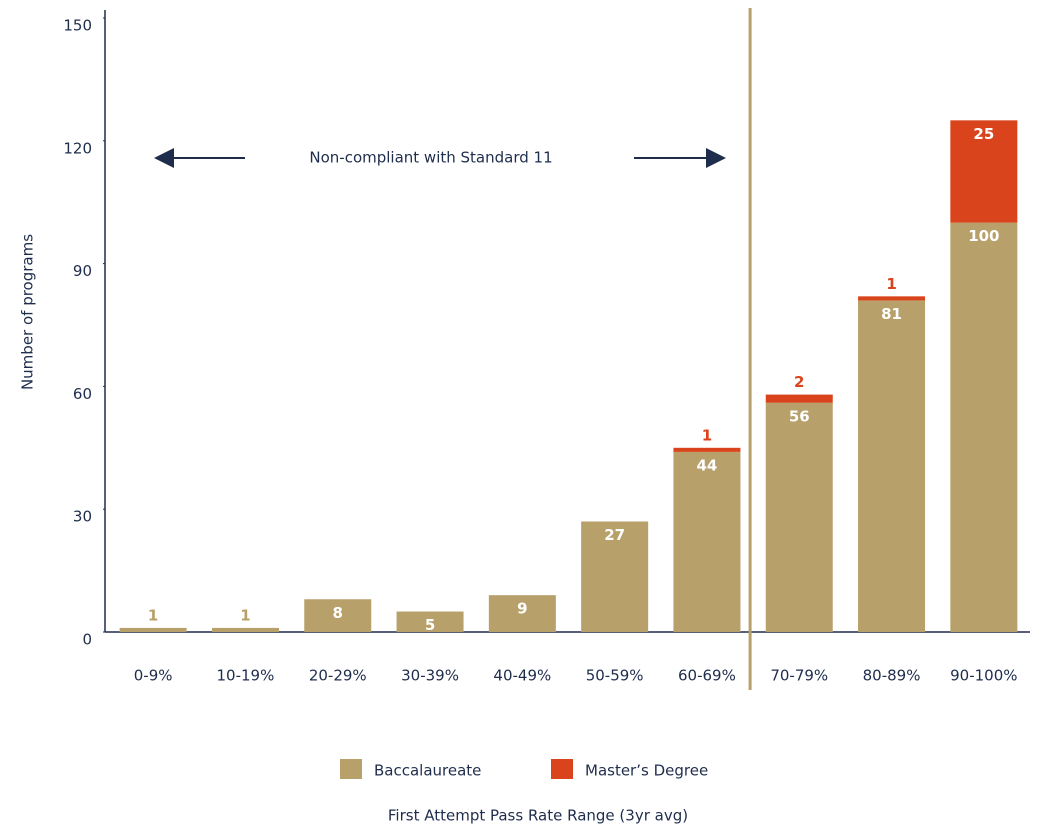  I want to click on x-tick-label: 50-59%, so click(615, 676).